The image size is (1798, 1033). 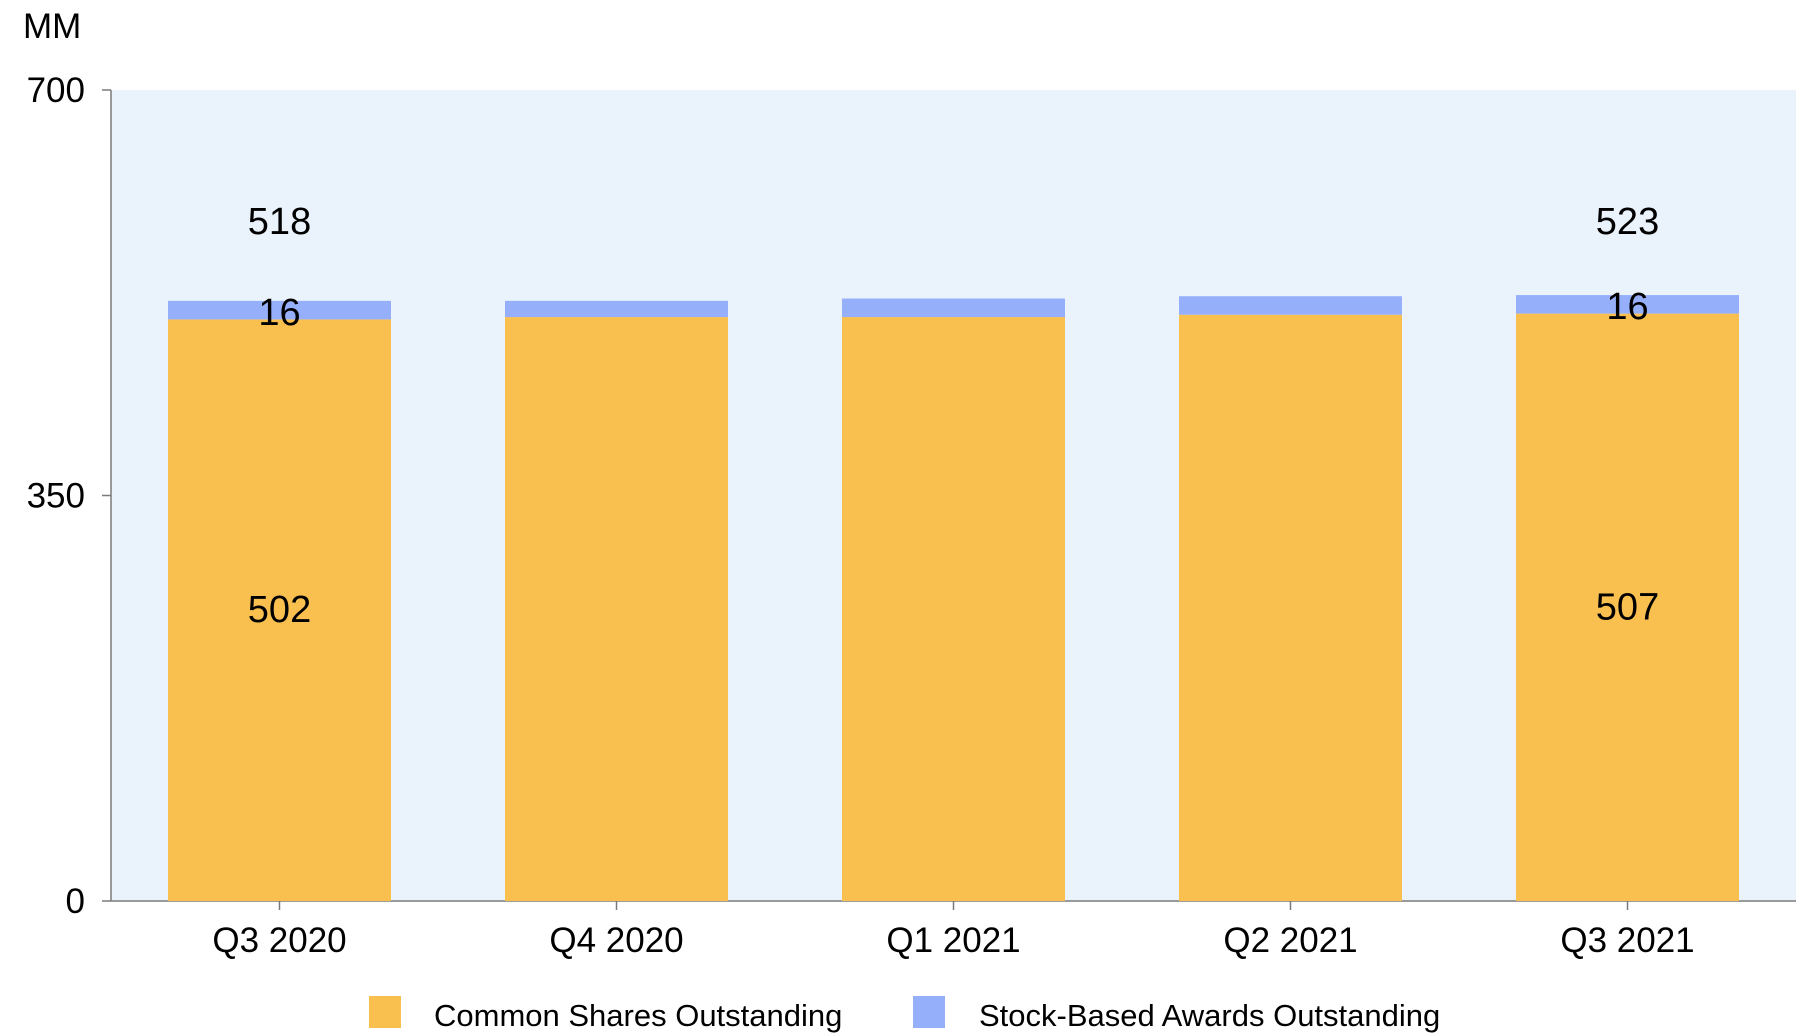 I want to click on legend-label: Stock-Based Awards Outstanding, so click(x=1209, y=1015).